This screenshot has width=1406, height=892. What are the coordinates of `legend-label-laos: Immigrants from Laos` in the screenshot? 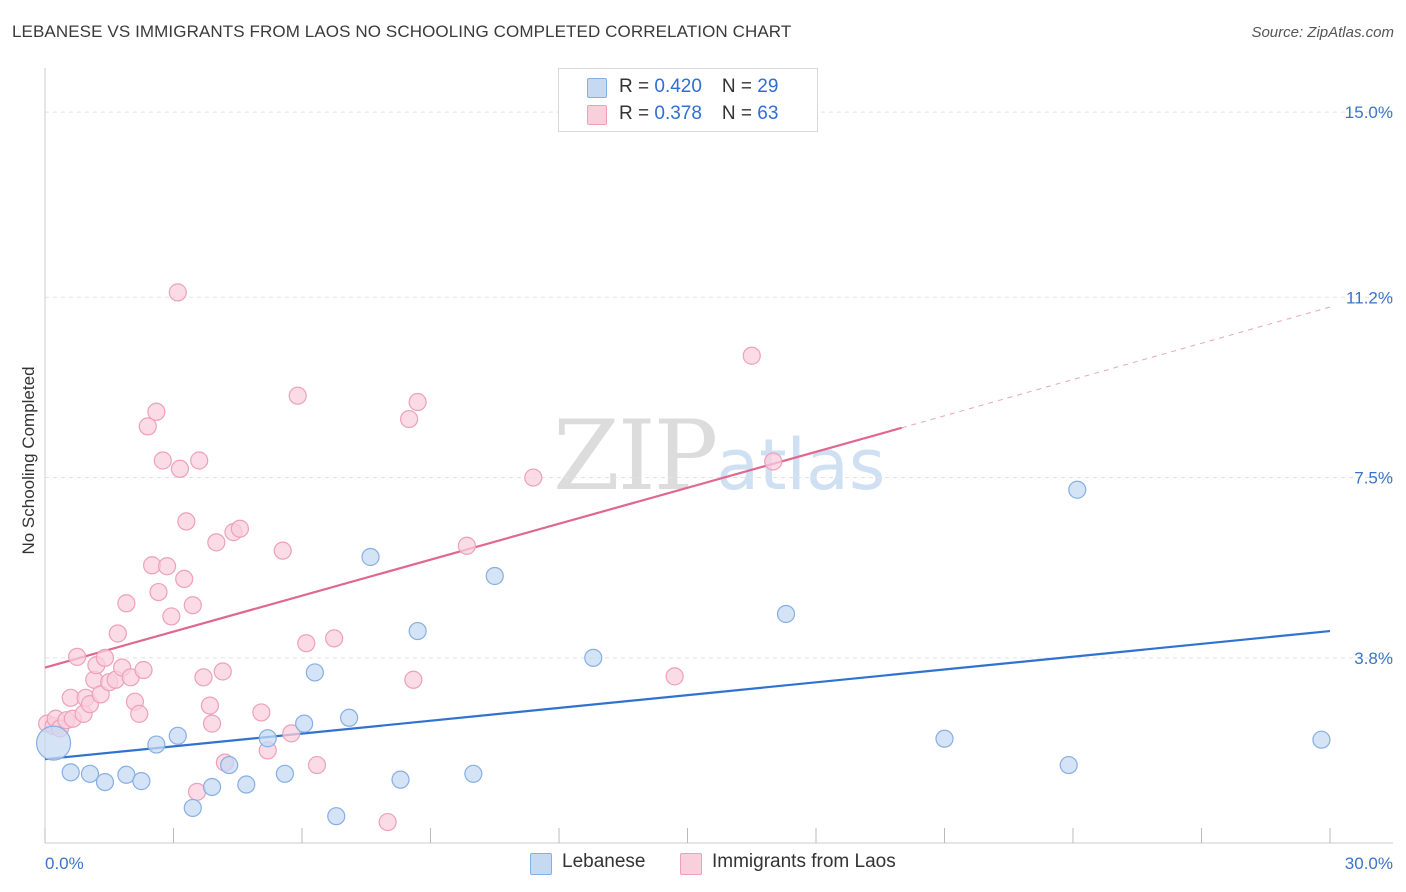 It's located at (804, 861).